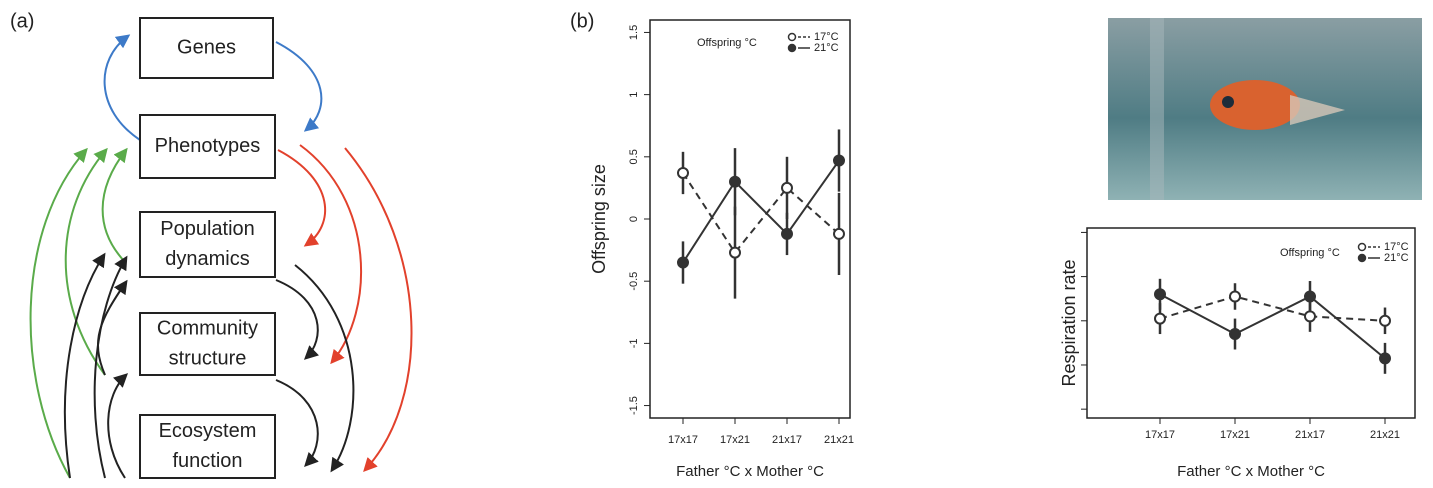  Describe the element at coordinates (599, 219) in the screenshot. I see `y-axis-label: Offspring size` at that location.